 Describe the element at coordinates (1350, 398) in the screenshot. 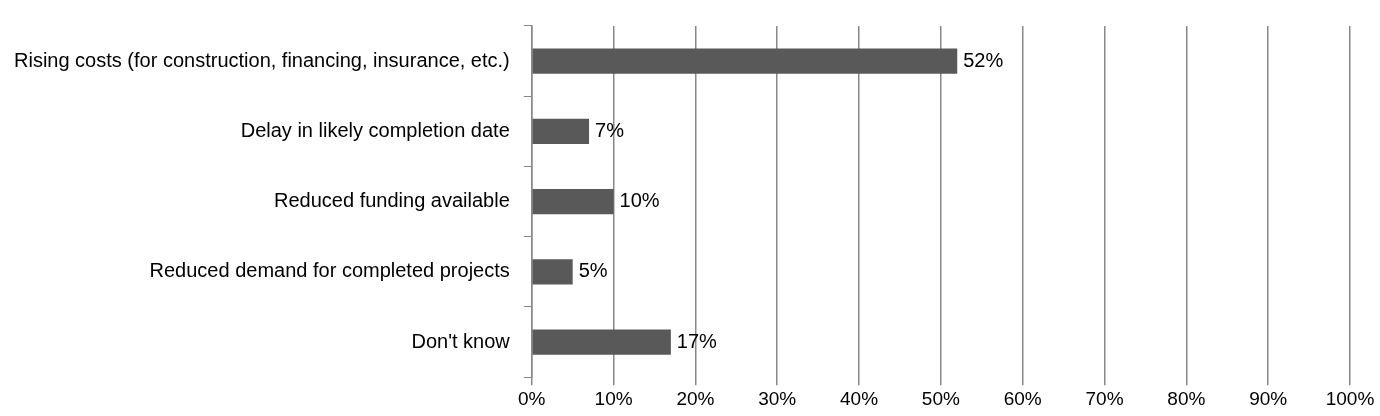

I see `x-tick-label: 100%` at that location.